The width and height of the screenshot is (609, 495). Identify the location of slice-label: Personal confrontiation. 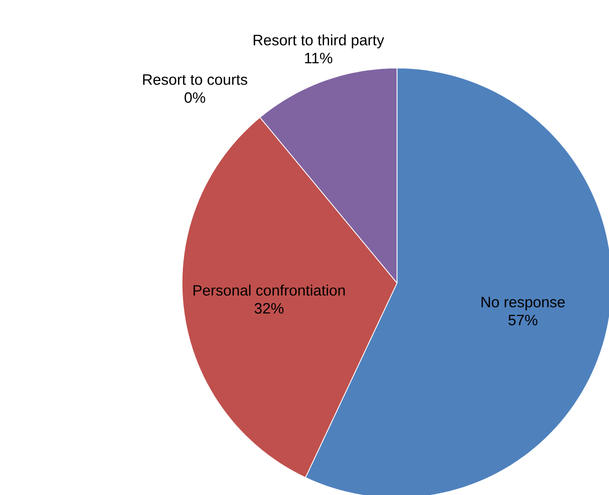
(269, 290).